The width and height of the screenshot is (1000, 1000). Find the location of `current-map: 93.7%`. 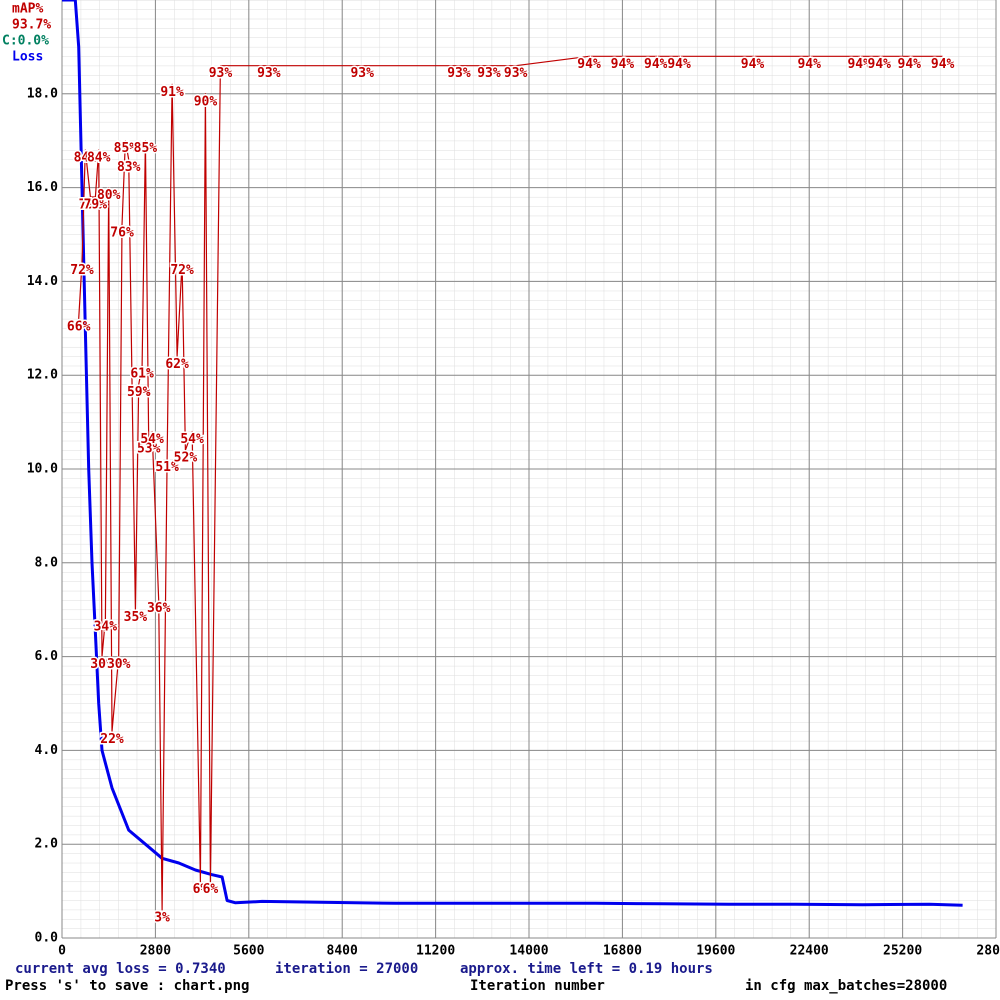

current-map: 93.7% is located at coordinates (31, 25).